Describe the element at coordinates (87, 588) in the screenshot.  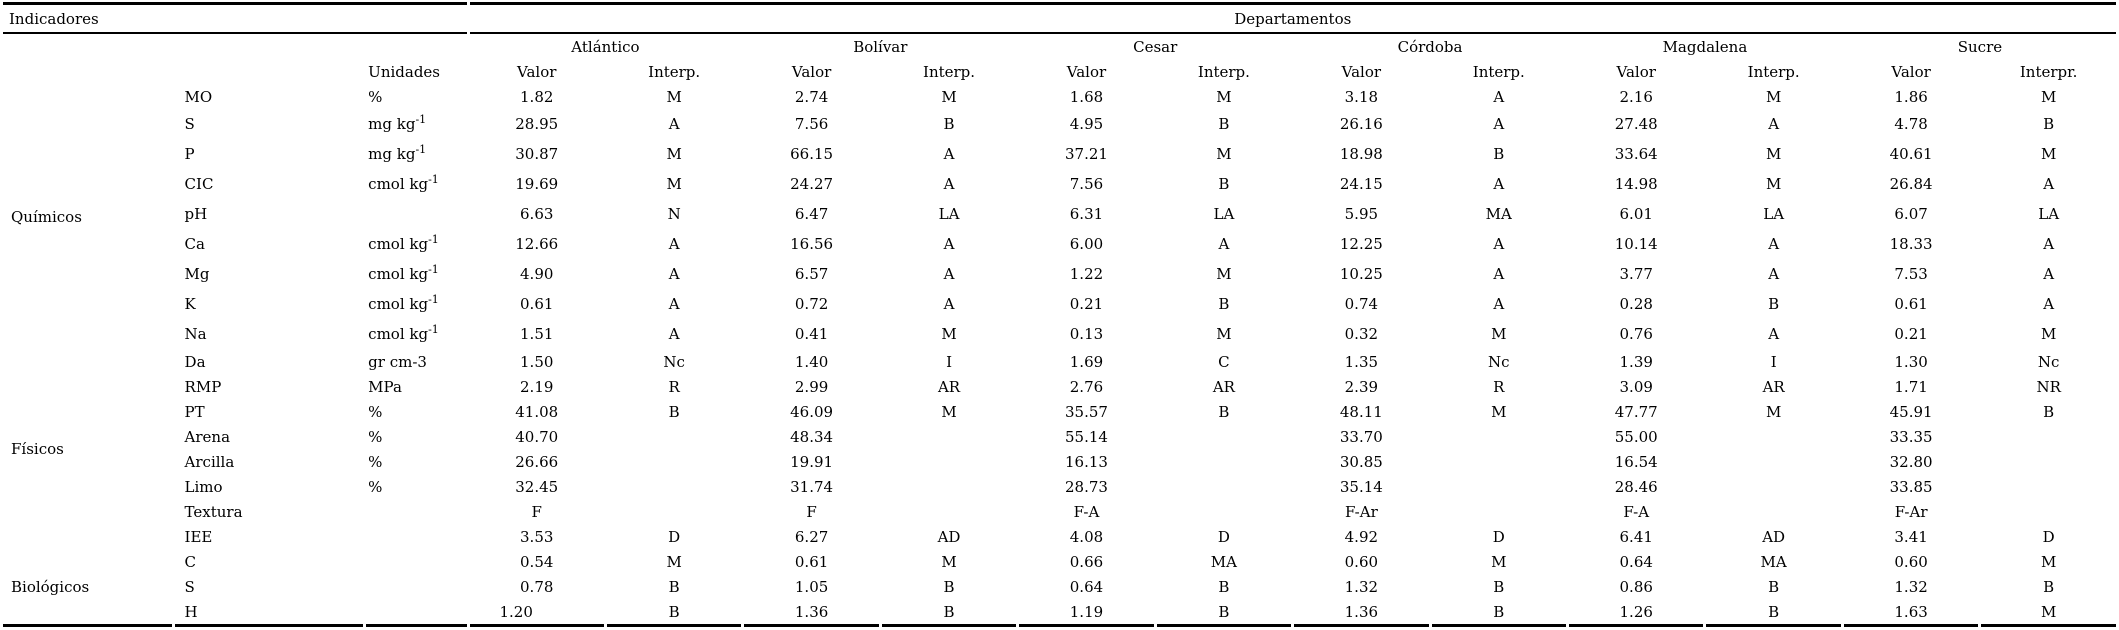
I see `category-label: Biológicos` at that location.